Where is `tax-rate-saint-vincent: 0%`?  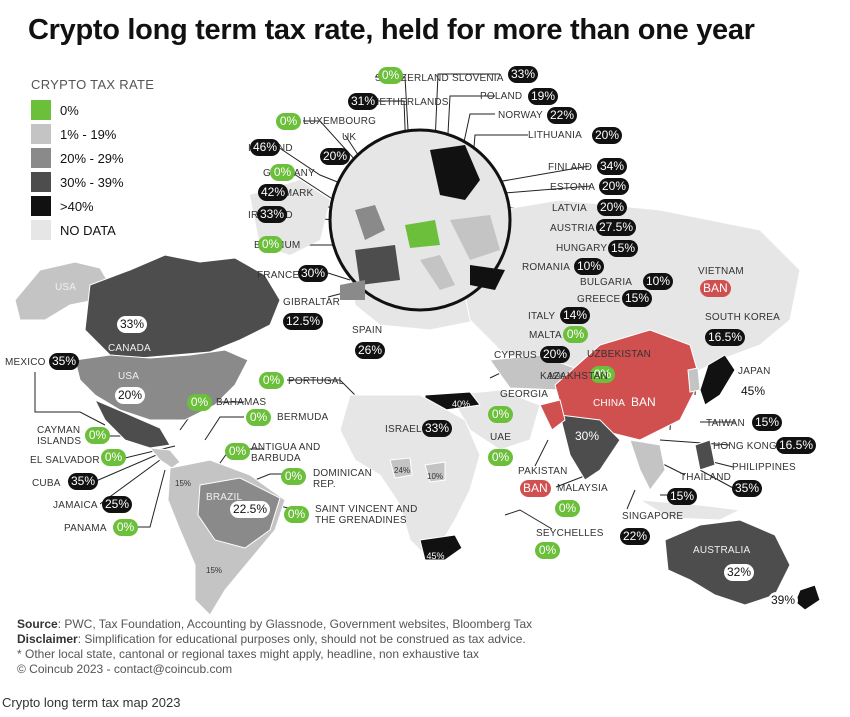
tax-rate-saint-vincent: 0% is located at coordinates (296, 514).